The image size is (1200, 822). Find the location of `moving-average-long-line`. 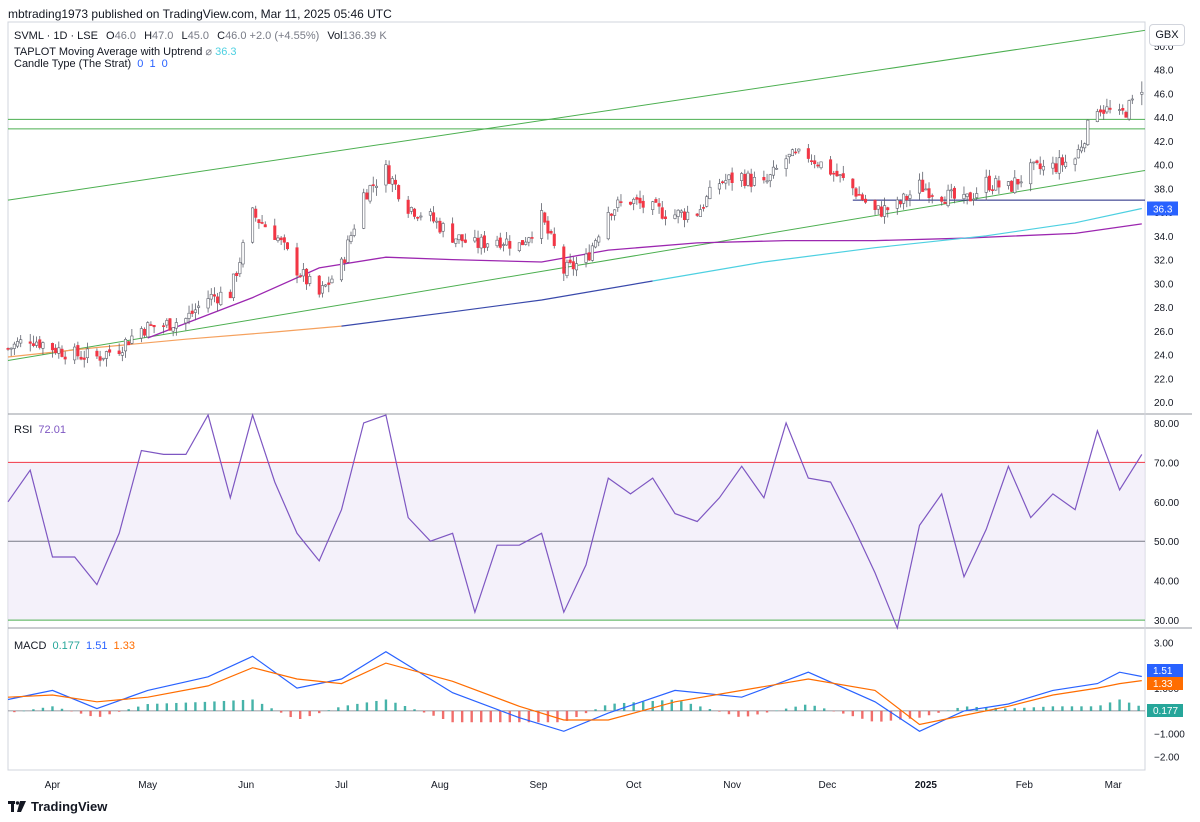

moving-average-long-line is located at coordinates (897, 244).